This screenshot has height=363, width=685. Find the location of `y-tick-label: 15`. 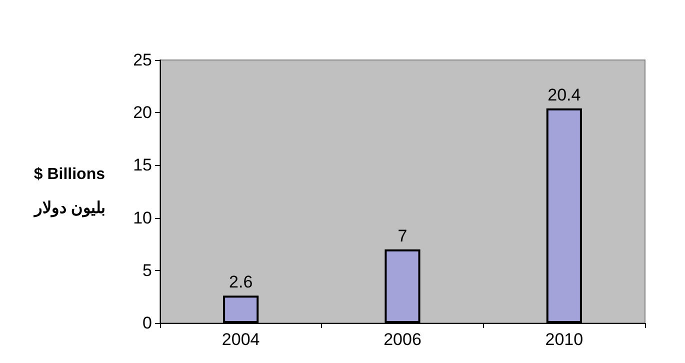

y-tick-label: 15 is located at coordinates (142, 165).